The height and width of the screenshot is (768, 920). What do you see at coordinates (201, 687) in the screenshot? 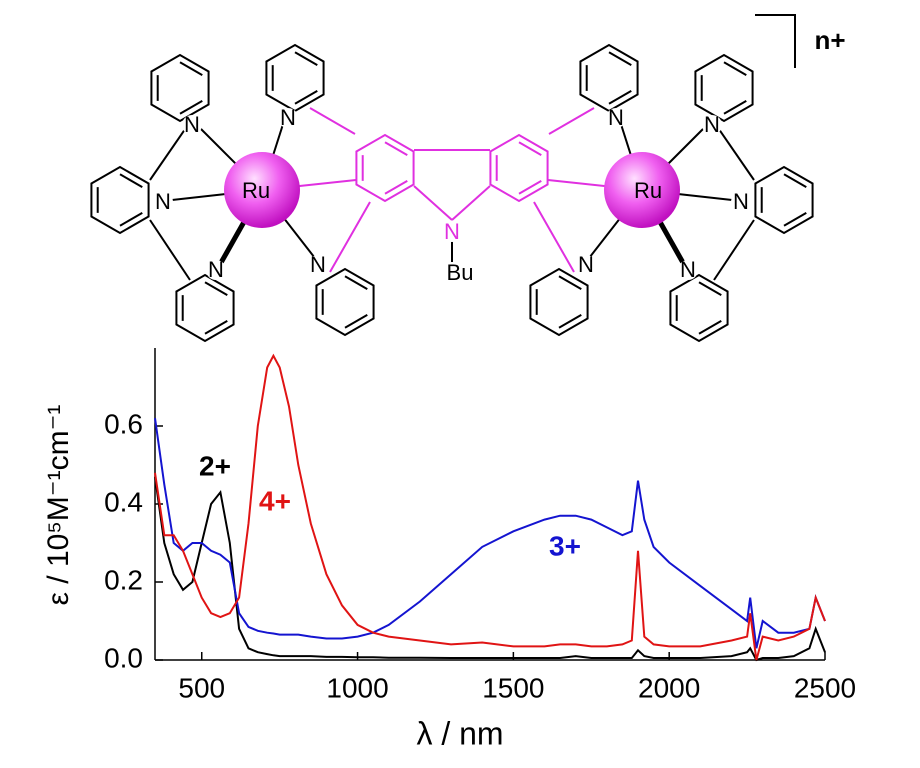
I see `x-tick-label: 500` at bounding box center [201, 687].